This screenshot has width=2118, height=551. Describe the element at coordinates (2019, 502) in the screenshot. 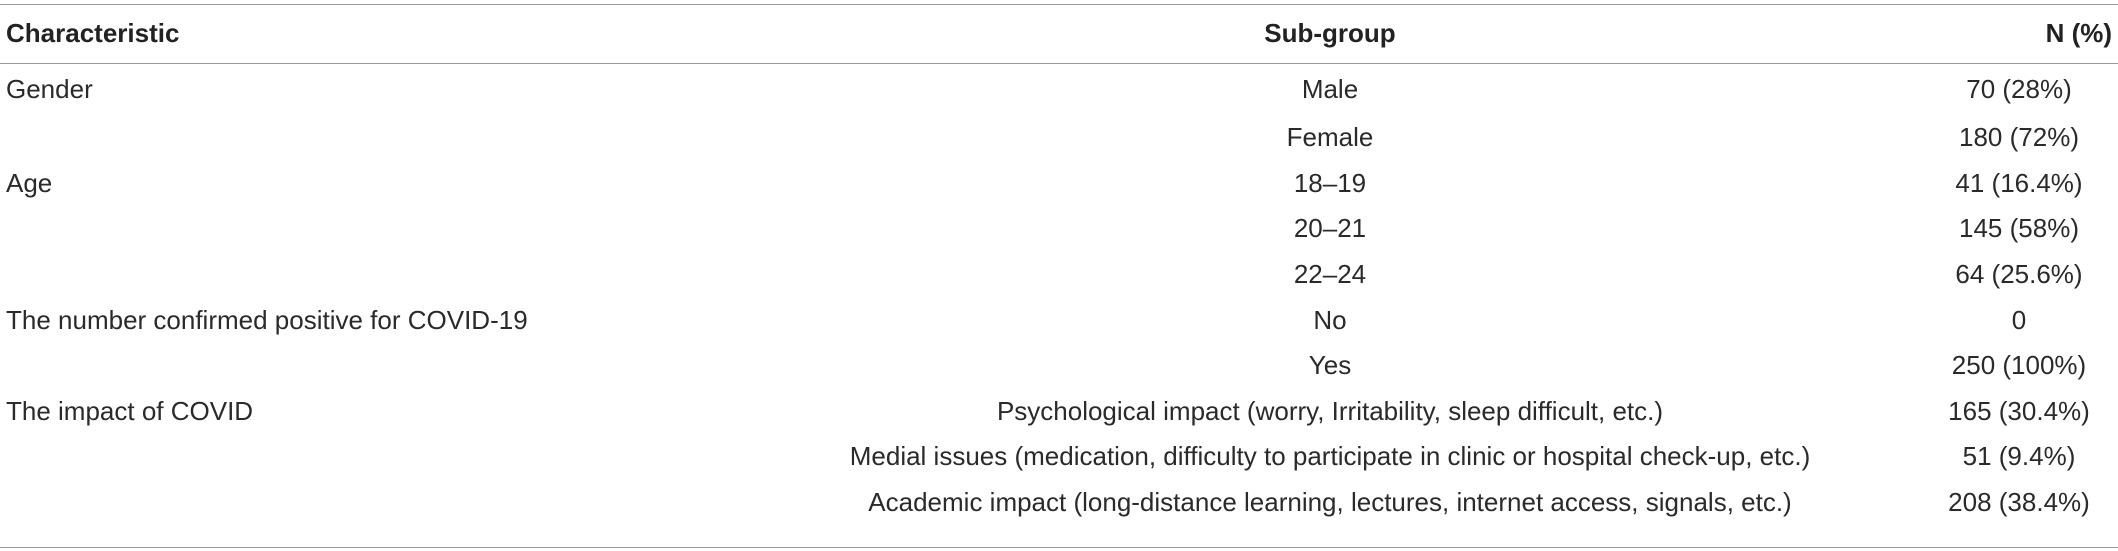

I see `cell-n-percent: 208 (38.4%)` at that location.